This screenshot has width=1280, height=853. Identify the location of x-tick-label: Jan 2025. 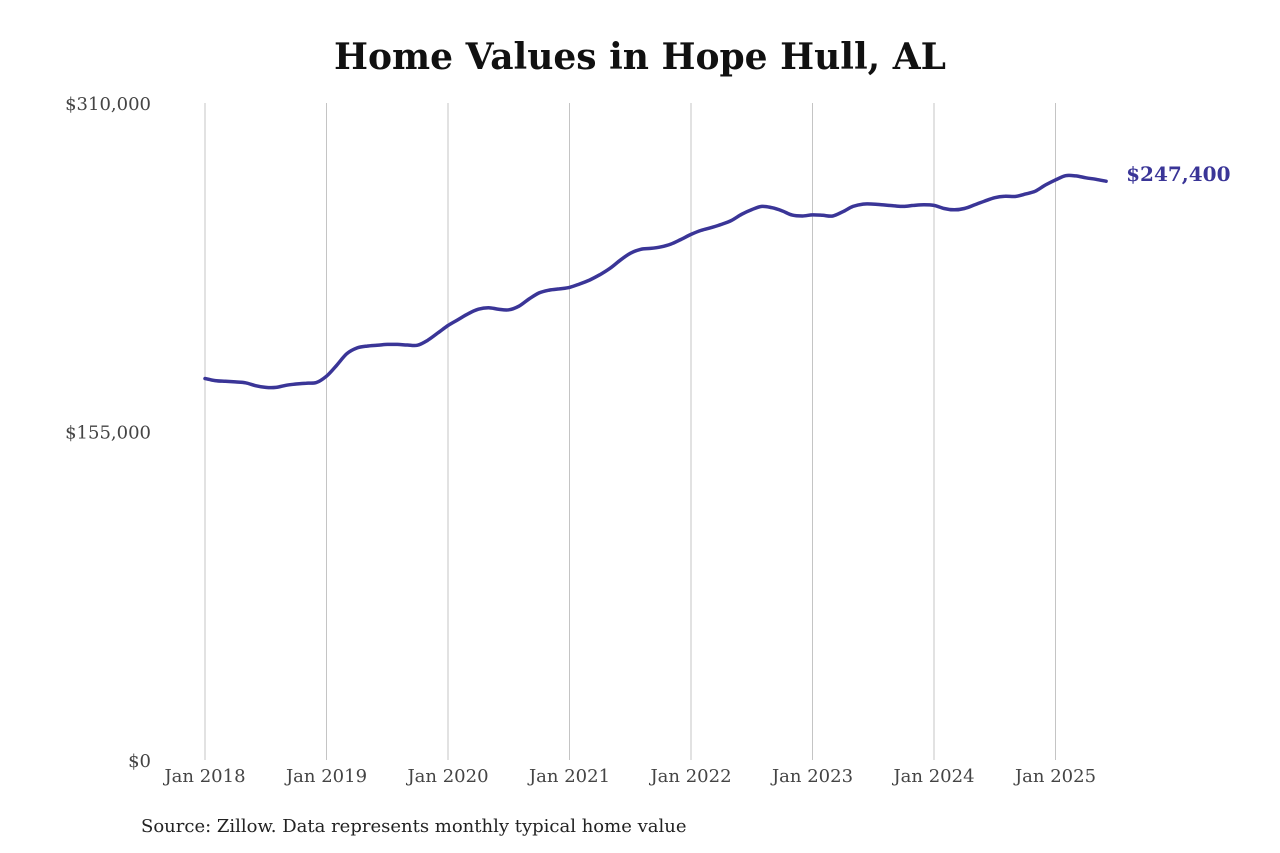
(1054, 776).